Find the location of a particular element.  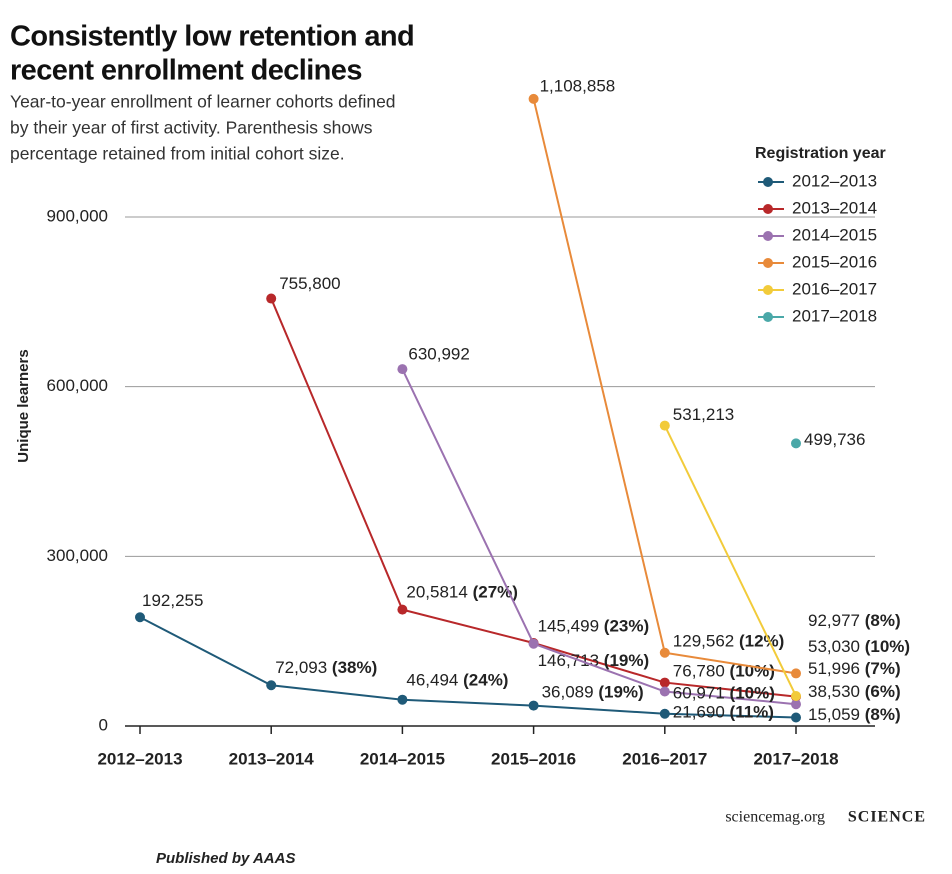

x-tick-label: 2017–2018 is located at coordinates (795, 758).